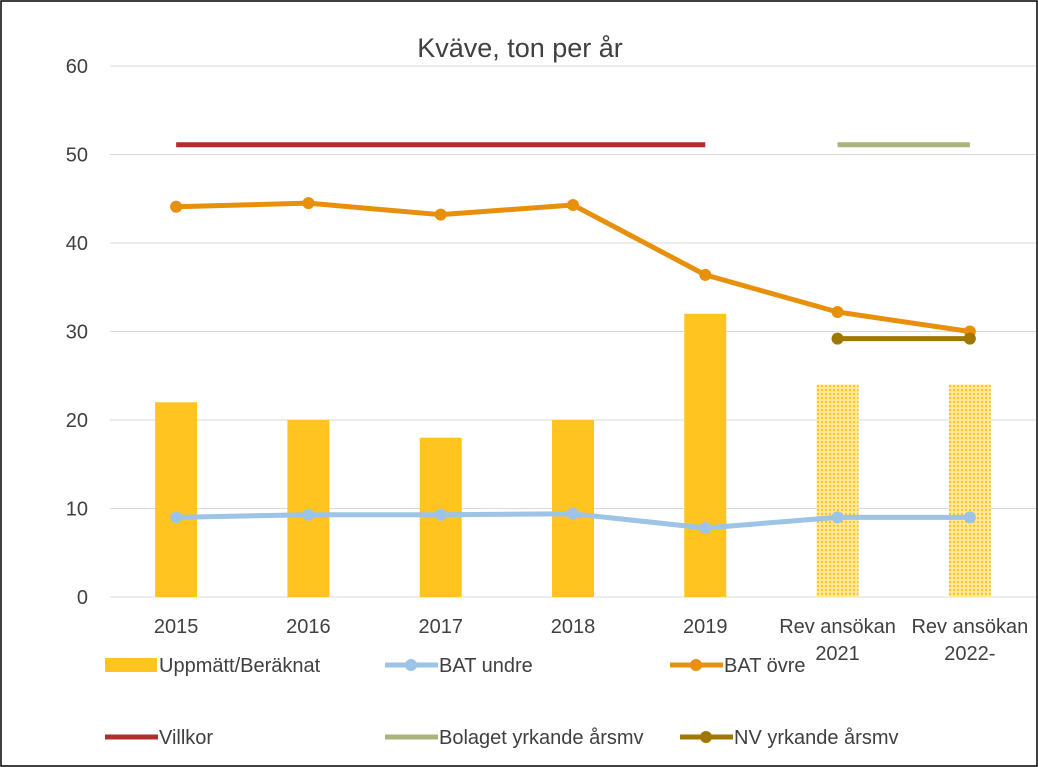 The image size is (1038, 767). I want to click on x-tick-label: 2019, so click(705, 627).